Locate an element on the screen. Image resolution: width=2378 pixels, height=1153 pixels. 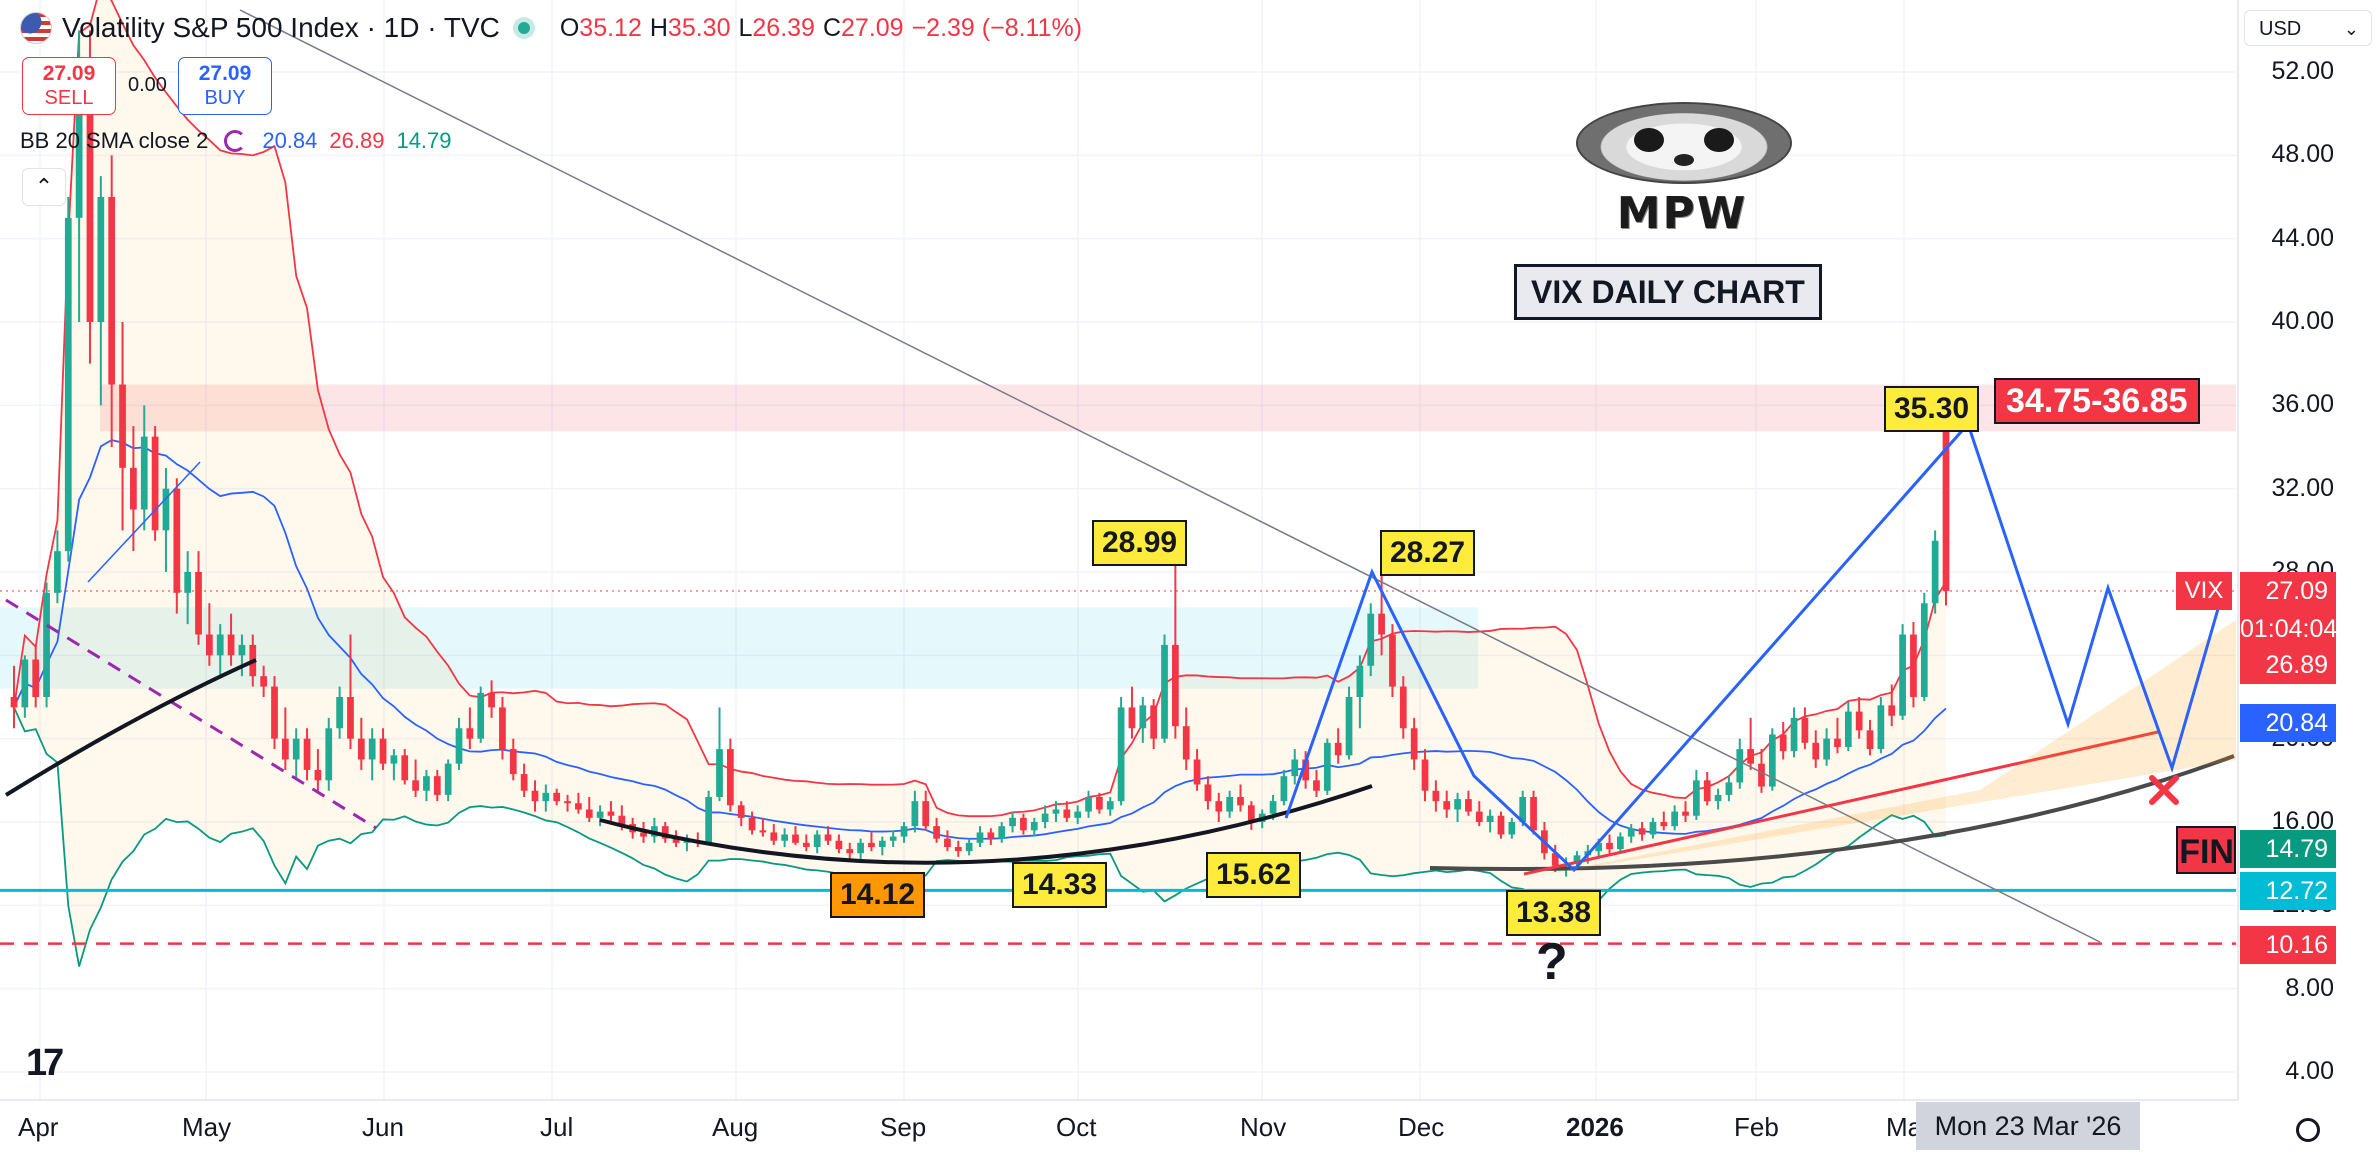
red-x-marker is located at coordinates (2164, 790).